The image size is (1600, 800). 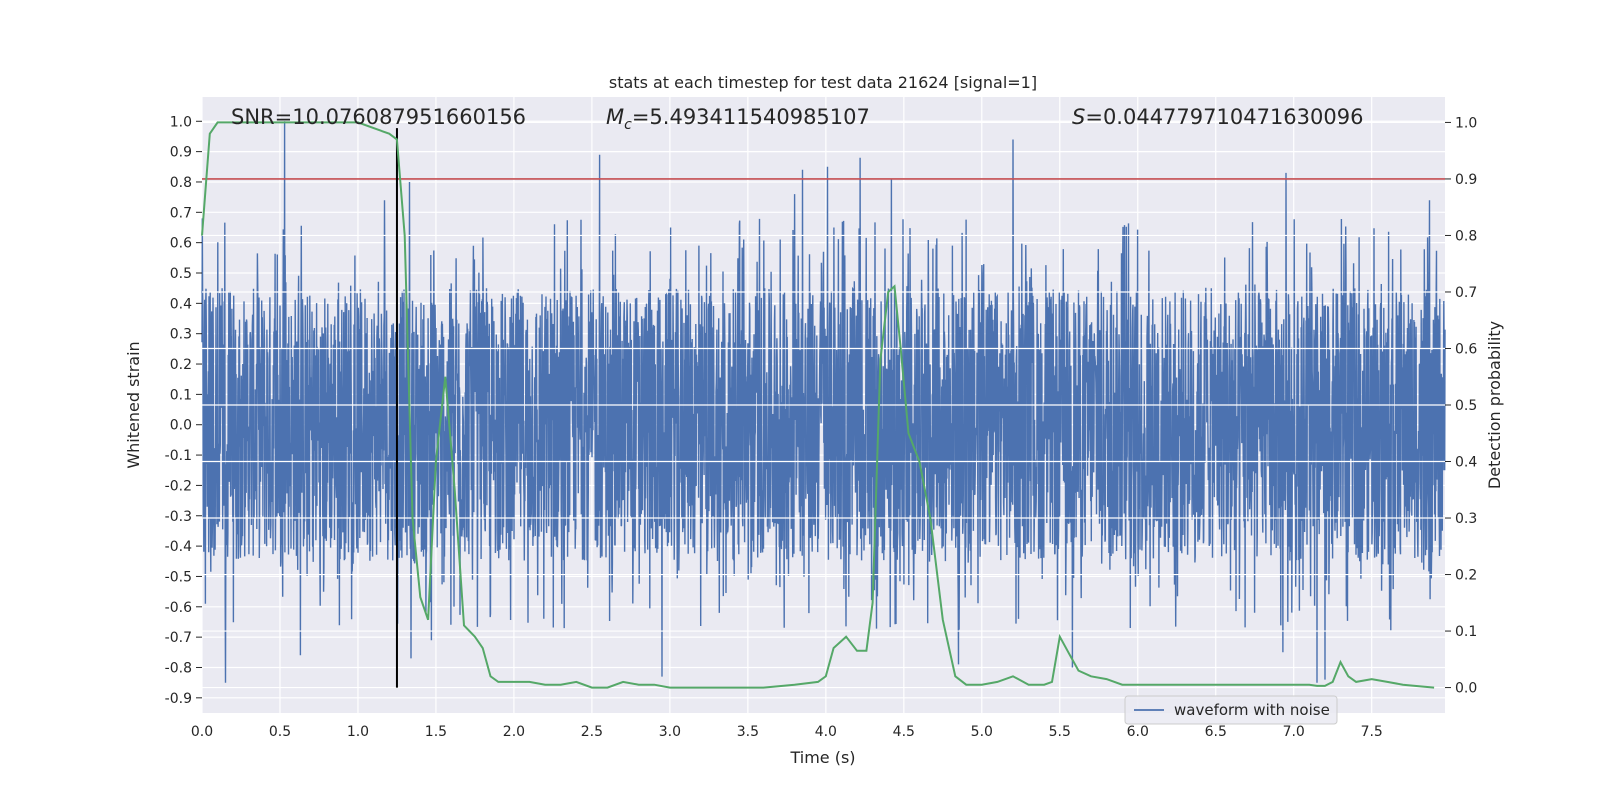 I want to click on x-tick-label: 3.0, so click(x=670, y=732).